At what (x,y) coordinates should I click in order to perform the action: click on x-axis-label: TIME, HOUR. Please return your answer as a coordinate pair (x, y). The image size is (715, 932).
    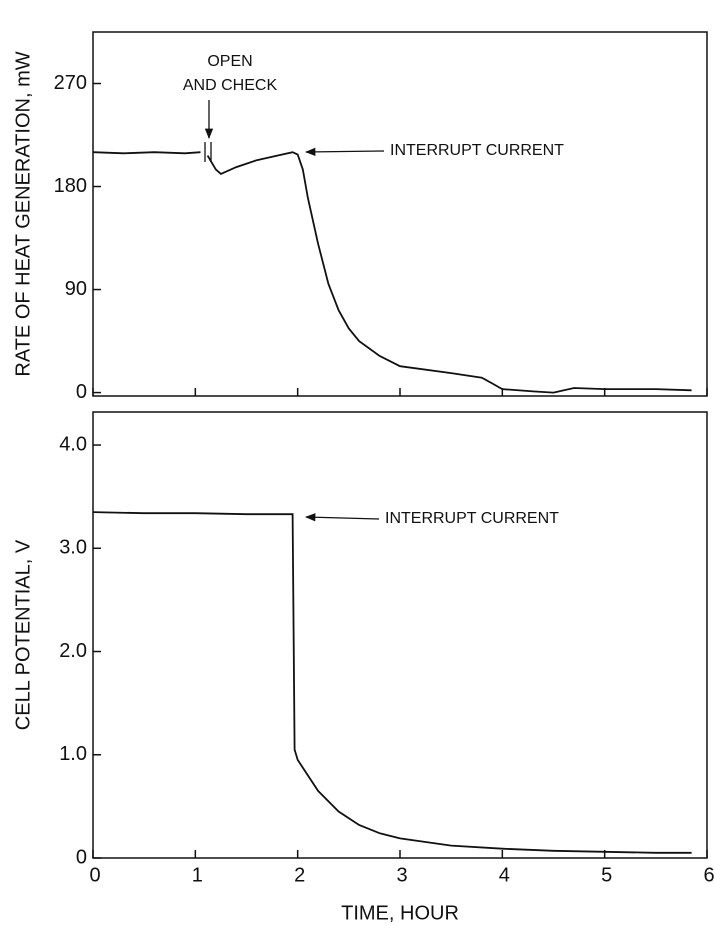
    Looking at the image, I should click on (400, 913).